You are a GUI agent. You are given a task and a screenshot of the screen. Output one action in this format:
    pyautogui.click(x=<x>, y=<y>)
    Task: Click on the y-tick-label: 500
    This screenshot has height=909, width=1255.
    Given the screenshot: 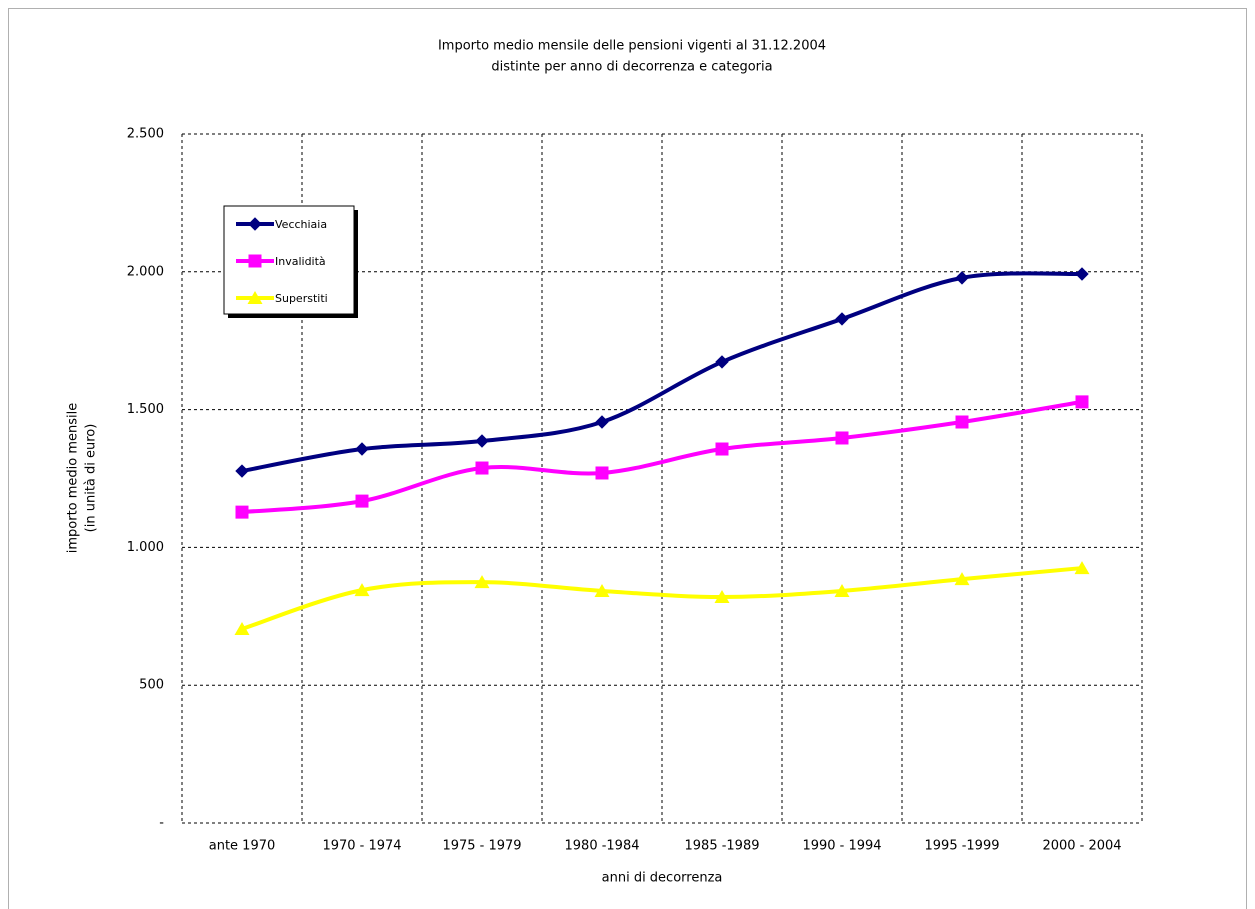 What is the action you would take?
    pyautogui.click(x=151, y=685)
    